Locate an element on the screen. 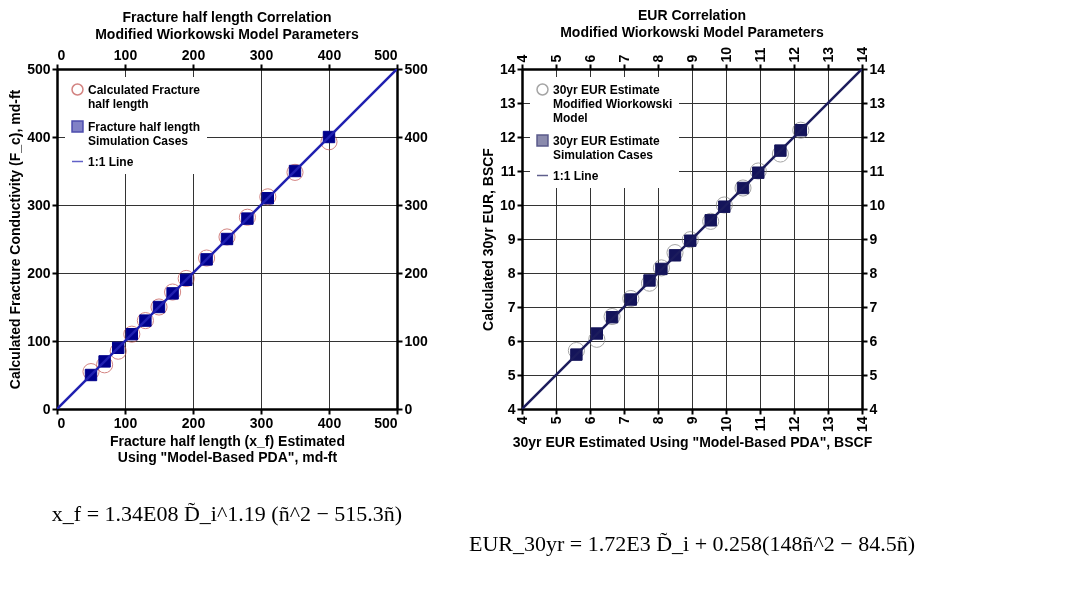 The width and height of the screenshot is (1072, 611). legend-label: Calculated Fracture half length is located at coordinates (144, 96).